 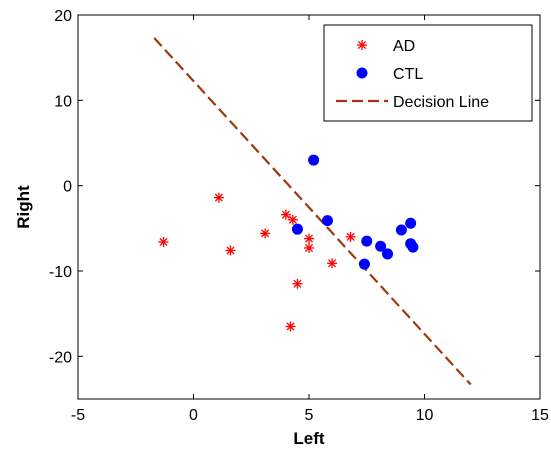 What do you see at coordinates (23, 207) in the screenshot?
I see `y-axis-label: Right` at bounding box center [23, 207].